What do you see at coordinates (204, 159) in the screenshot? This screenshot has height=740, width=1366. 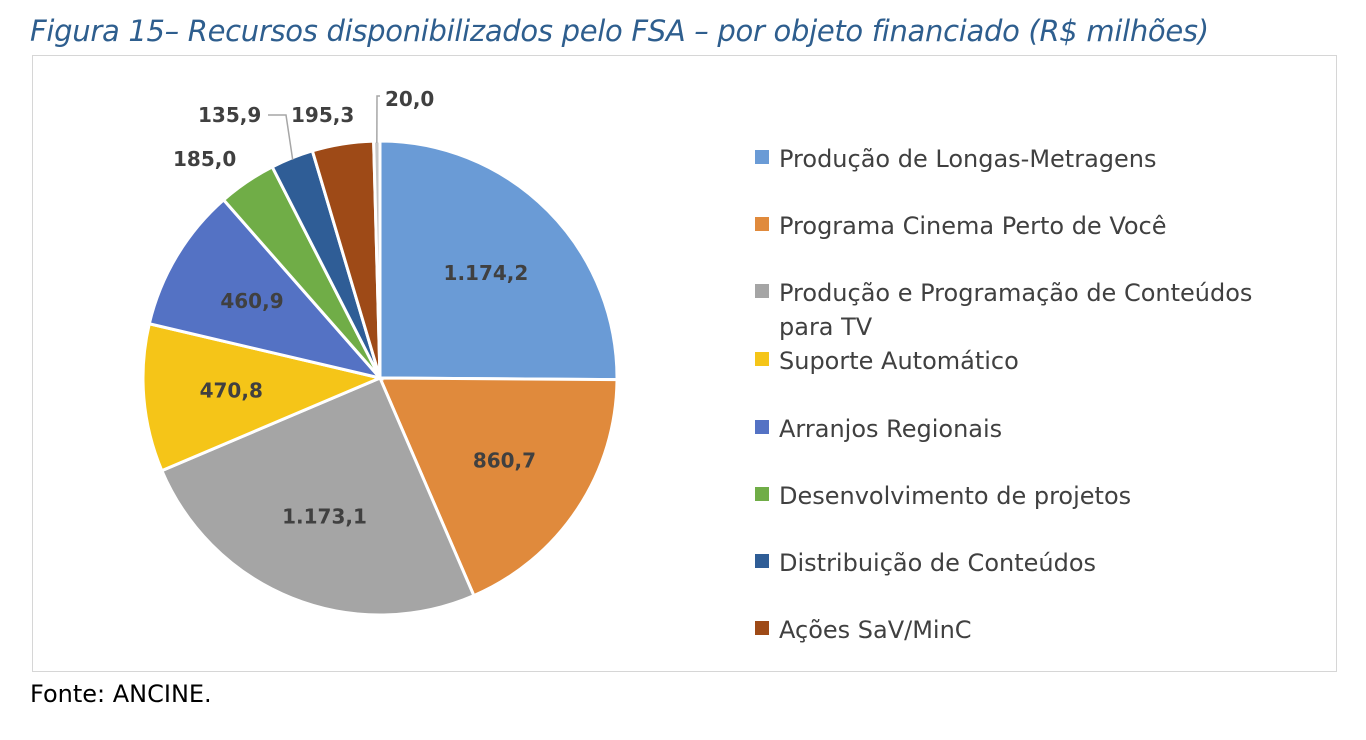 I see `slice-value-label: 185,0` at bounding box center [204, 159].